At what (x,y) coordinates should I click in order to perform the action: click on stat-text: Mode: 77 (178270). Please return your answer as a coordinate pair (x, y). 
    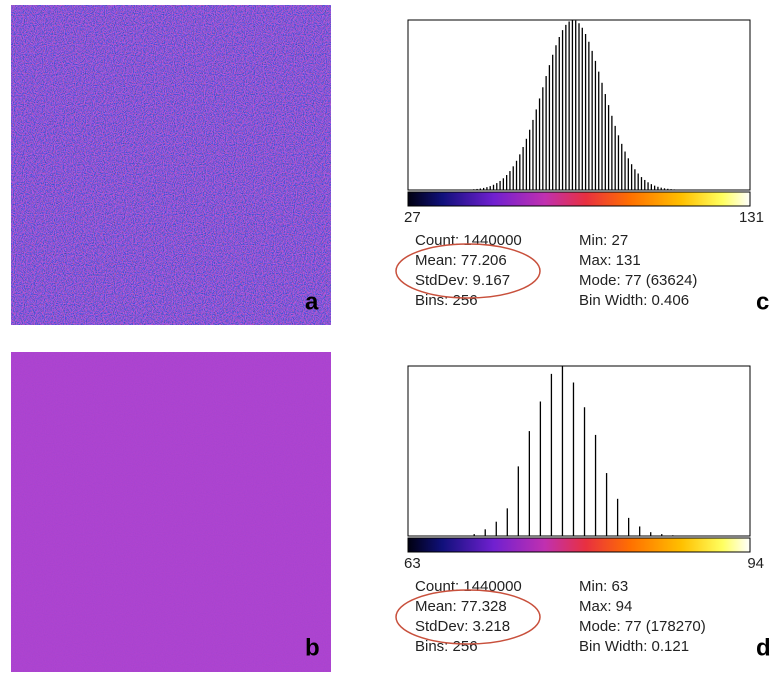
    Looking at the image, I should click on (642, 626).